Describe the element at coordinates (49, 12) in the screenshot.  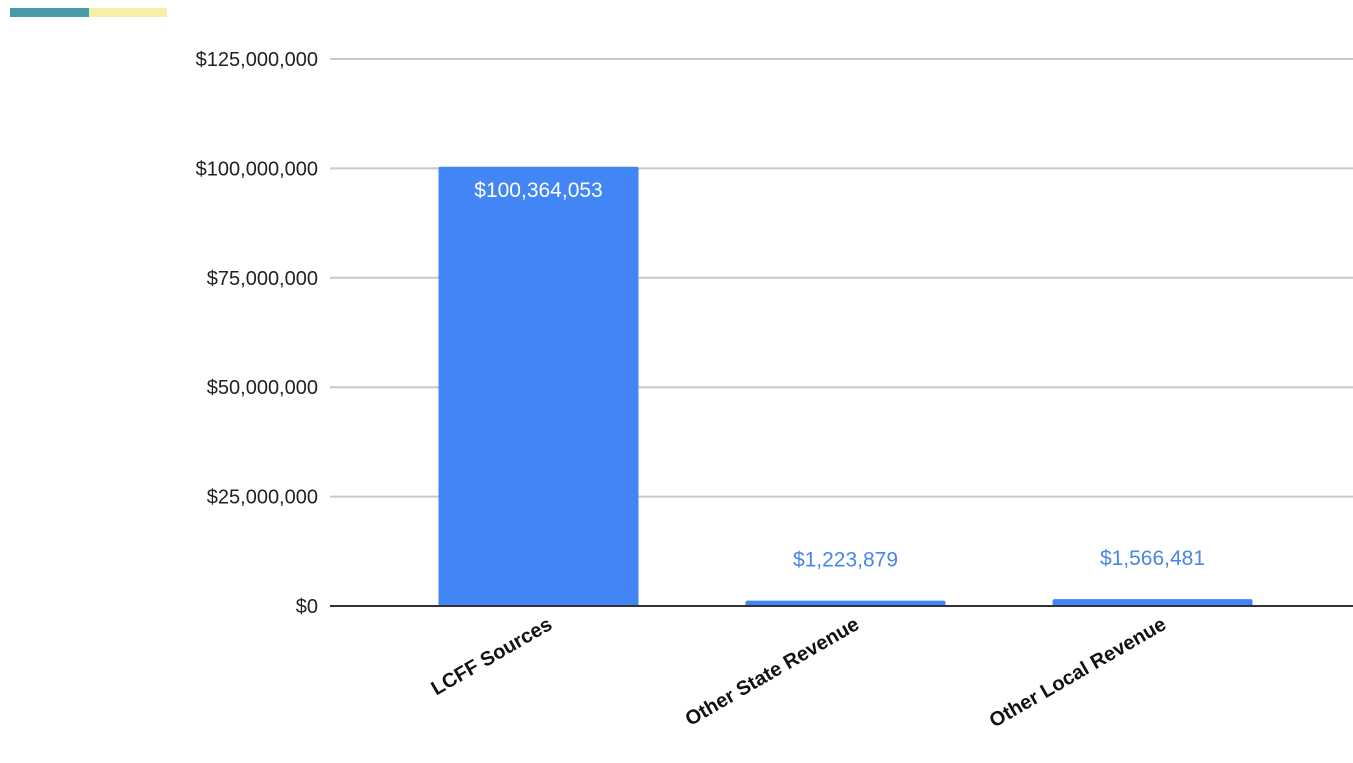
I see `header-swatch-teal` at that location.